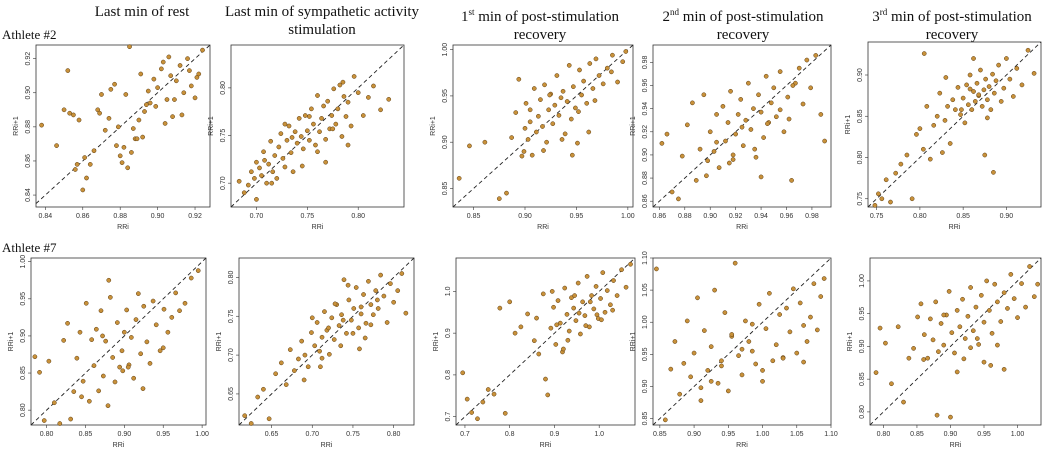 This screenshot has width=1056, height=453. What do you see at coordinates (125, 434) in the screenshot?
I see `x-tick-label: 0.90` at bounding box center [125, 434].